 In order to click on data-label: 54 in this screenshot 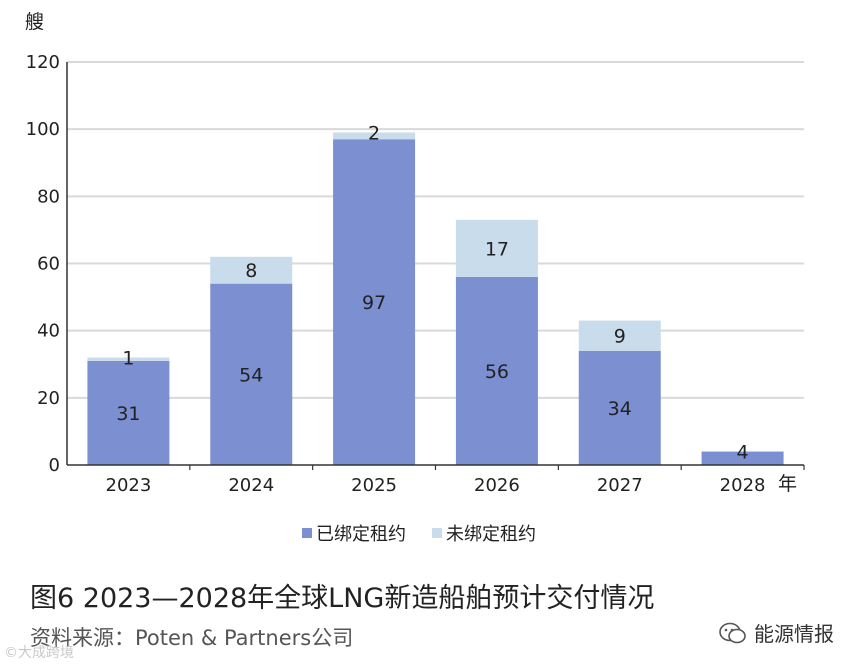, I will do `click(251, 375)`.